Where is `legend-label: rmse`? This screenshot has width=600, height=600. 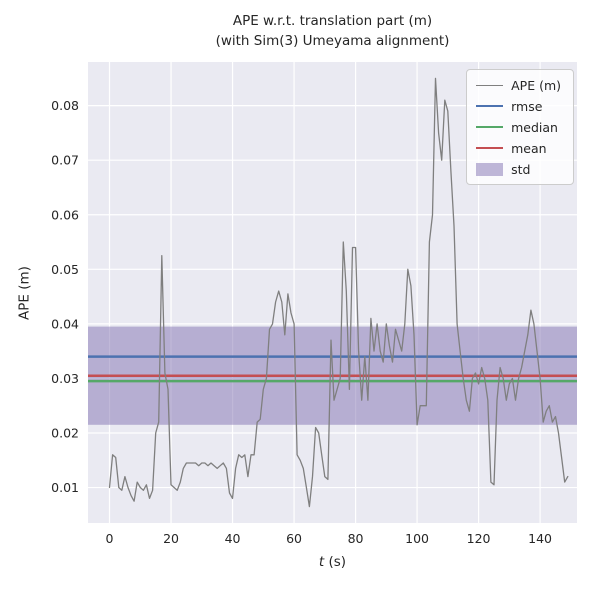
legend-label: rmse is located at coordinates (527, 106).